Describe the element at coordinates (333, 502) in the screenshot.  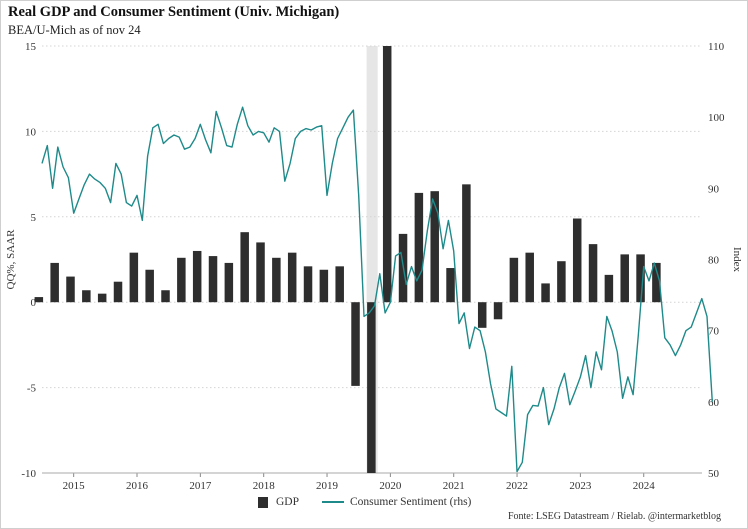
I see `legend-swatch-sentiment` at that location.